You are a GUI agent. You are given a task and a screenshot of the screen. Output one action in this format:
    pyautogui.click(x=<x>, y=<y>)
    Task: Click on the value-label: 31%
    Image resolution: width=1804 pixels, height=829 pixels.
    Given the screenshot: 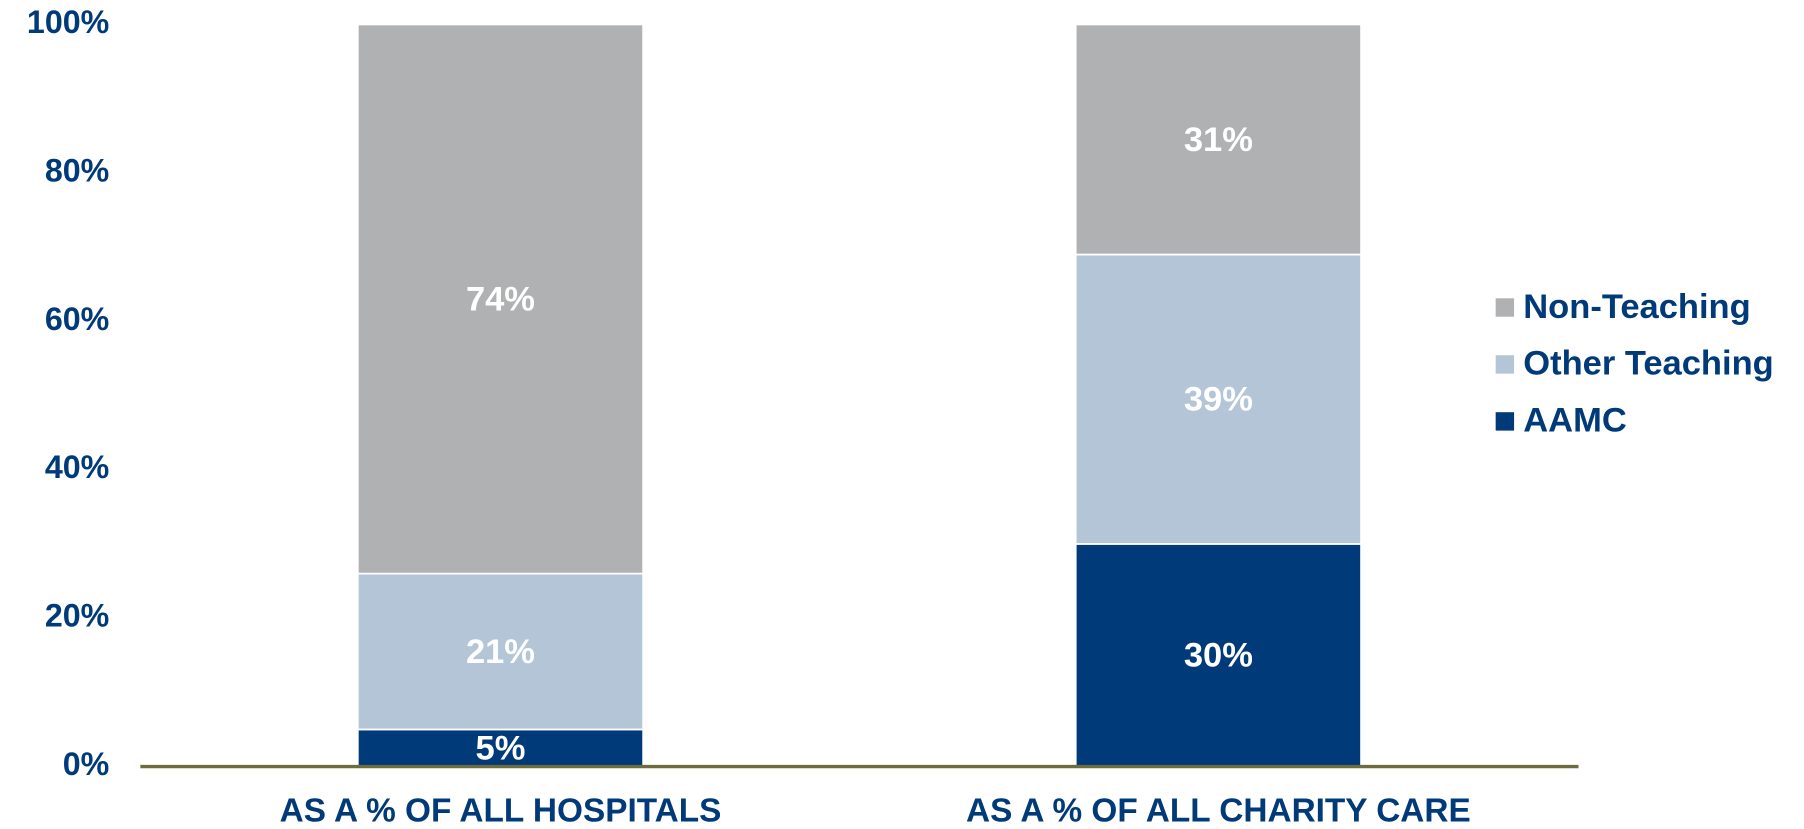 What is the action you would take?
    pyautogui.click(x=1218, y=140)
    